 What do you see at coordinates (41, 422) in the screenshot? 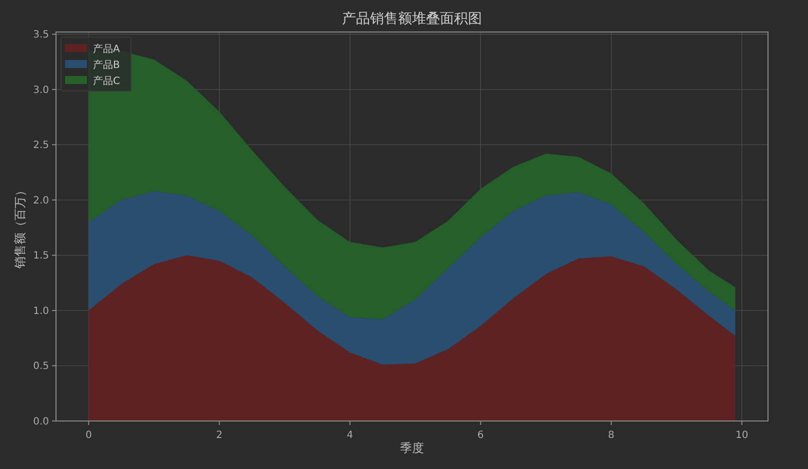
I see `y-tick-label: 0.0` at bounding box center [41, 422].